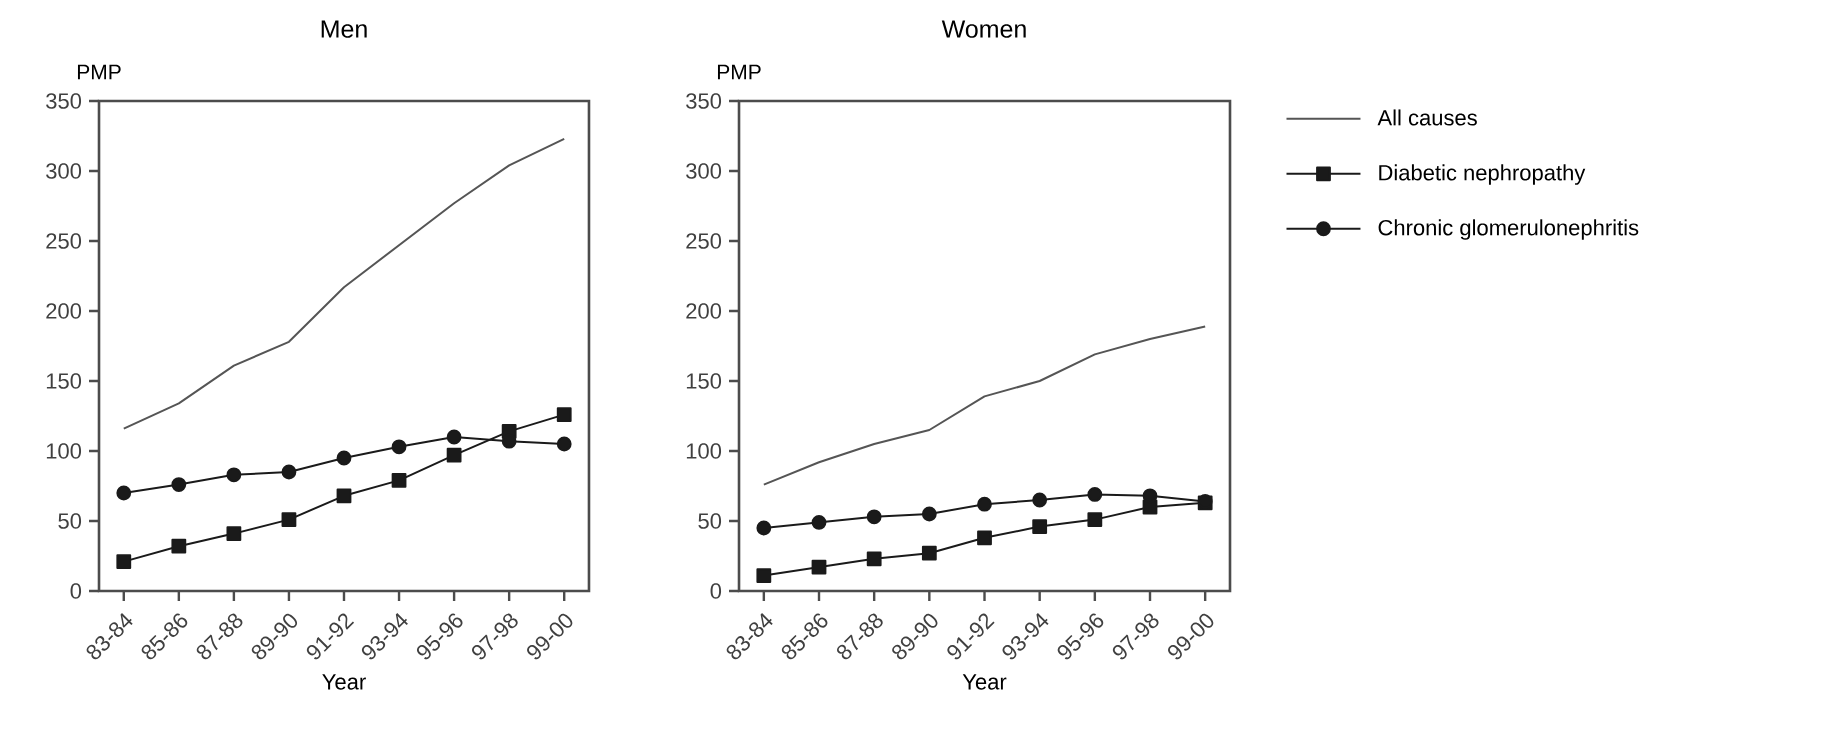 The width and height of the screenshot is (1842, 735). What do you see at coordinates (1508, 229) in the screenshot?
I see `legend-label: Chronic glomerulonephritis` at bounding box center [1508, 229].